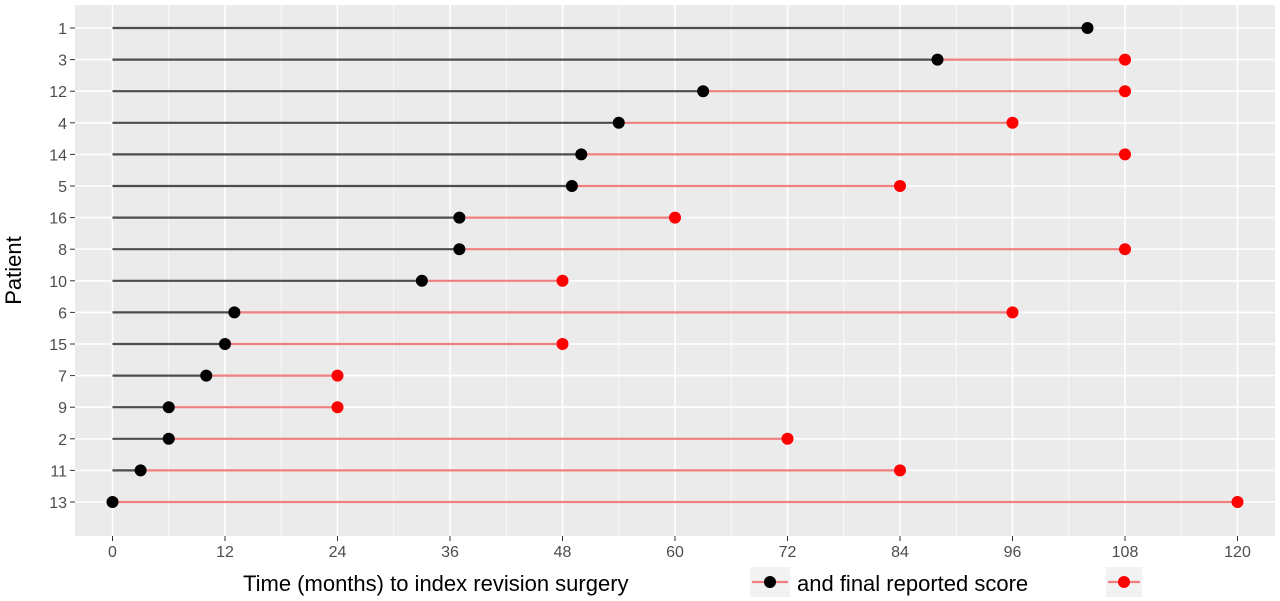  What do you see at coordinates (58, 92) in the screenshot?
I see `y-tick-label: 12` at bounding box center [58, 92].